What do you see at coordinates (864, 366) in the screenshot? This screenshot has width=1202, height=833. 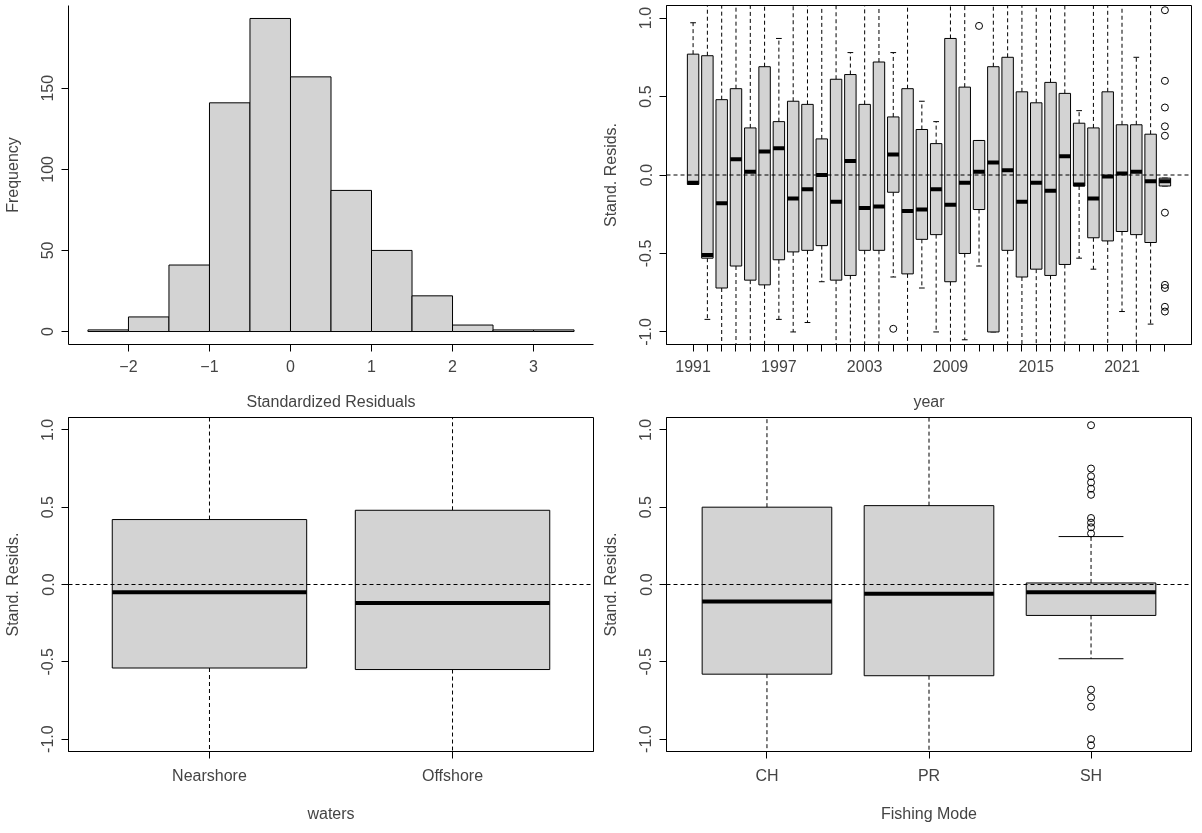 I see `x-tick-label: 2003` at bounding box center [864, 366].